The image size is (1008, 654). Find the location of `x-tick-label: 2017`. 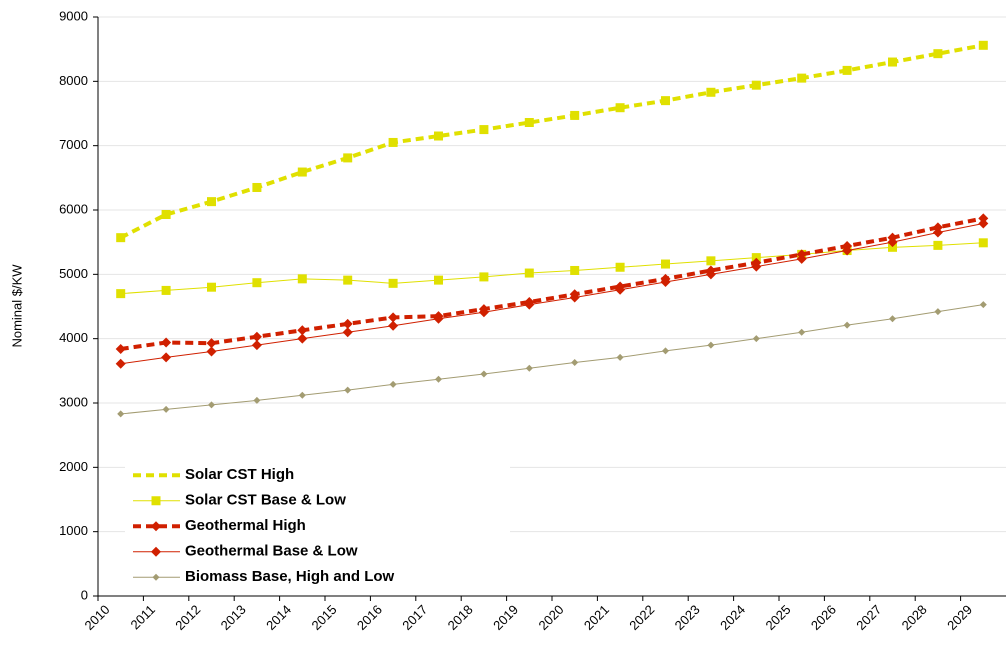

x-tick-label: 2017 is located at coordinates (414, 617).